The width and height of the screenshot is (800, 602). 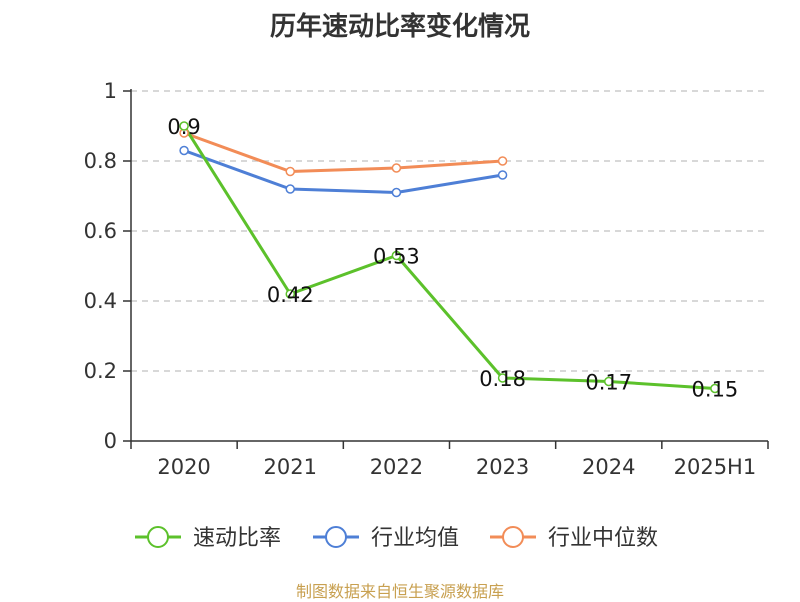 What do you see at coordinates (183, 467) in the screenshot?
I see `x-tick-label: 2020` at bounding box center [183, 467].